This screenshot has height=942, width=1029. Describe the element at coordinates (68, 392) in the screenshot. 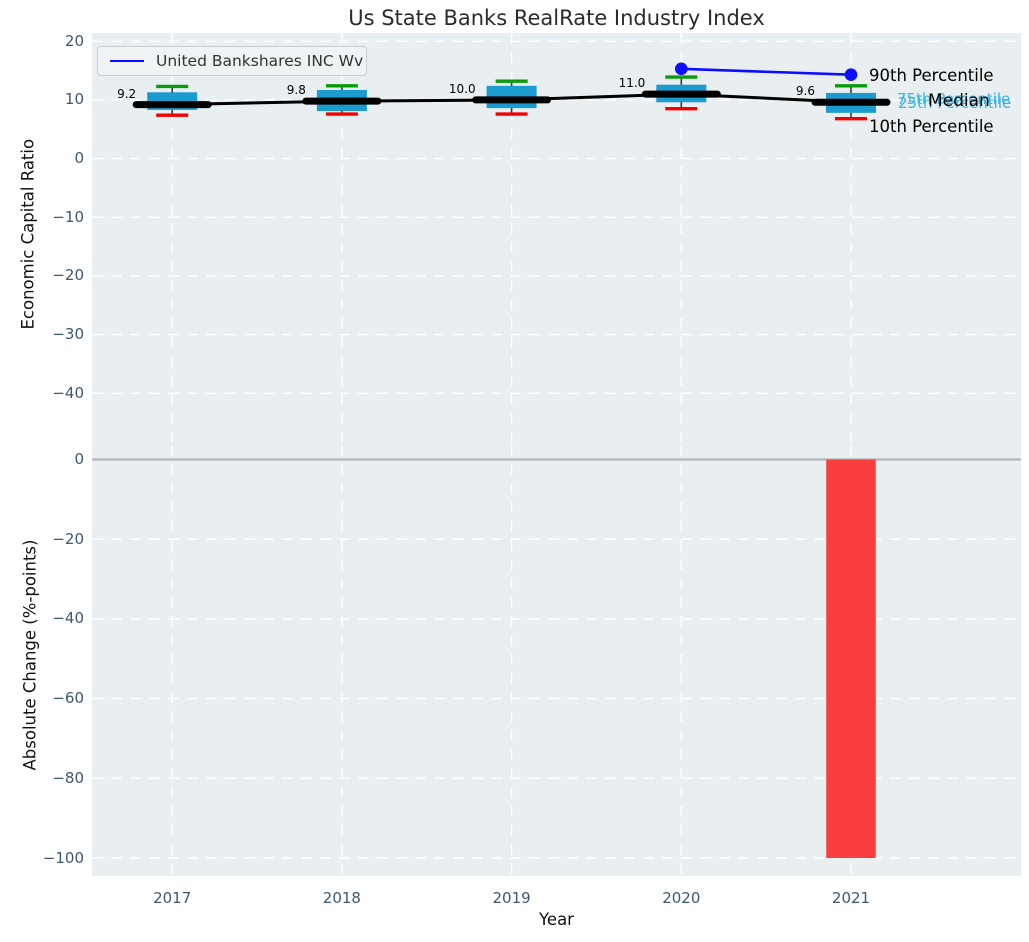

I see `y-tick-top-−40: −40` at that location.